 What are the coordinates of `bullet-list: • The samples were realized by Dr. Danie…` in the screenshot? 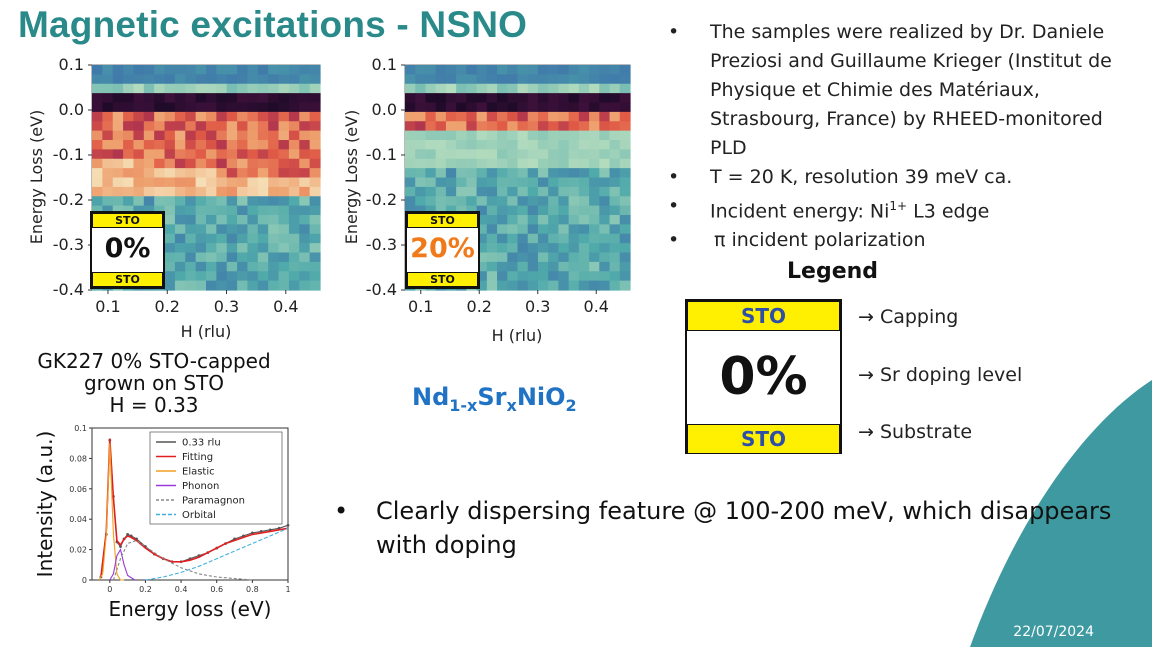 It's located at (903, 136).